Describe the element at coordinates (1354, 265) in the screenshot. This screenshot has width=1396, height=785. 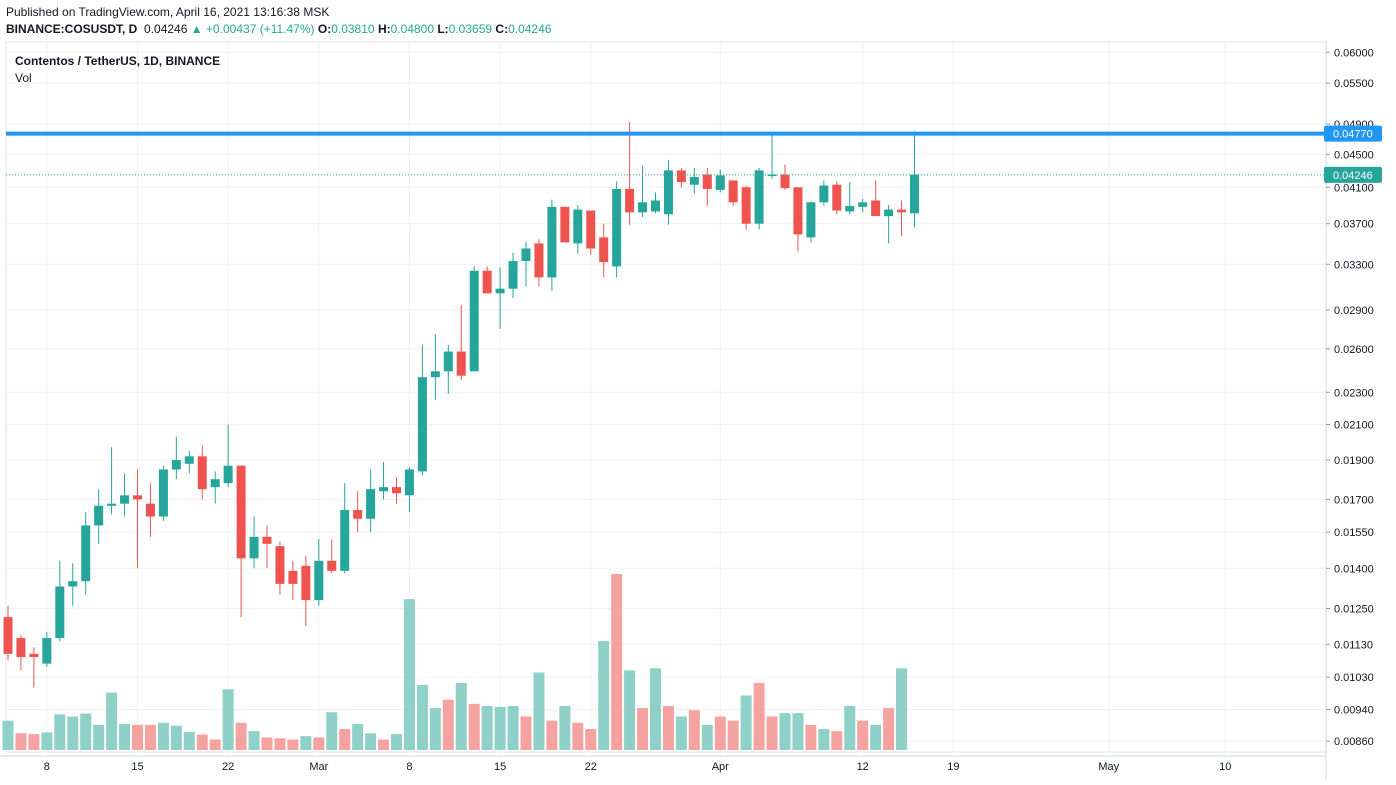
I see `y-tick-label: 0.03300` at that location.